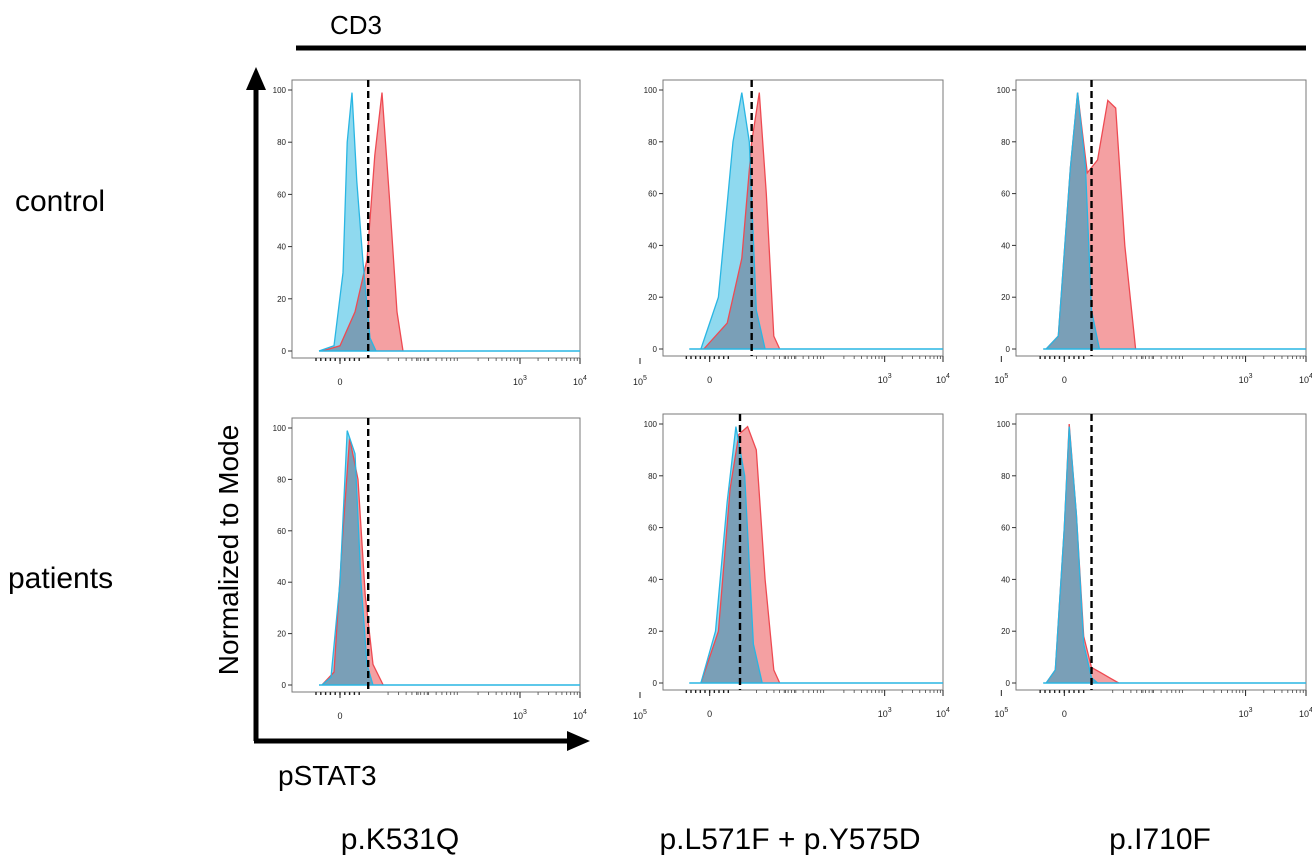 The image size is (1312, 862). I want to click on column-label-k531q: p.K531Q, so click(400, 839).